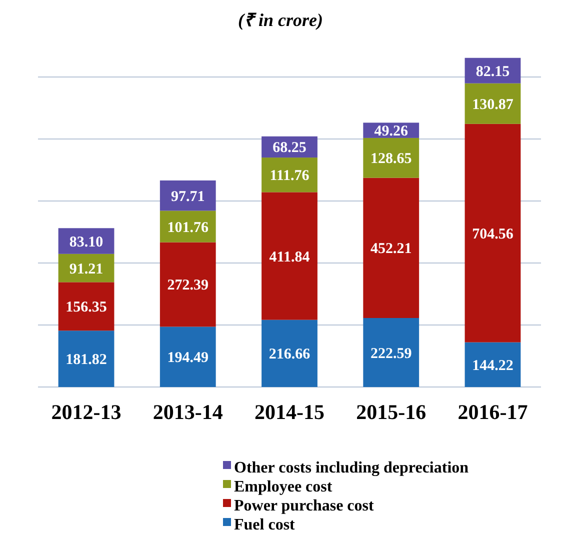  What do you see at coordinates (188, 412) in the screenshot?
I see `x-tick-label: 2013-14` at bounding box center [188, 412].